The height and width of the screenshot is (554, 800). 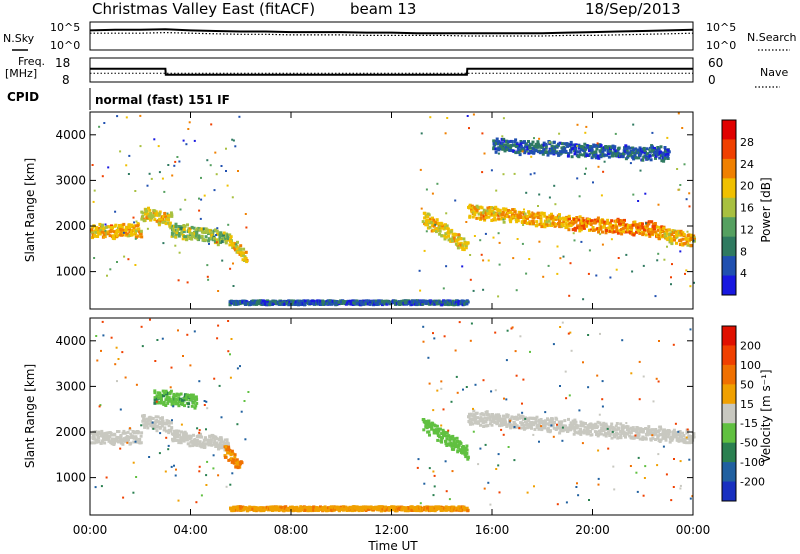 I want to click on n-search-line, so click(x=392, y=34).